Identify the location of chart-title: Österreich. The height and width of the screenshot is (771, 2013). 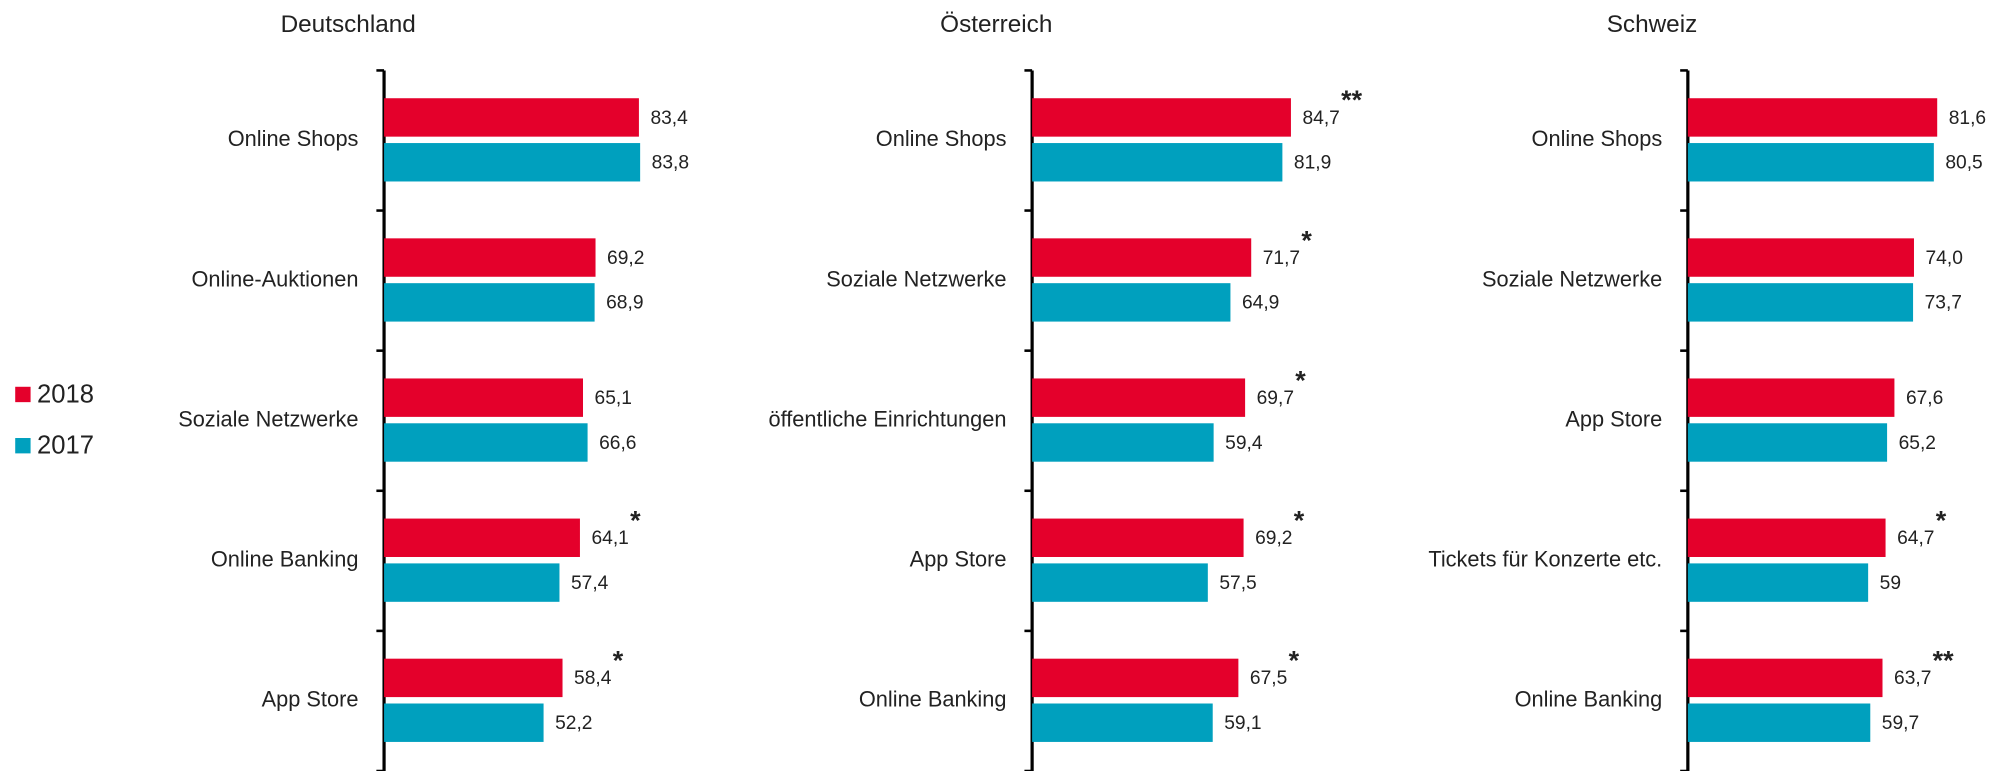
(996, 24).